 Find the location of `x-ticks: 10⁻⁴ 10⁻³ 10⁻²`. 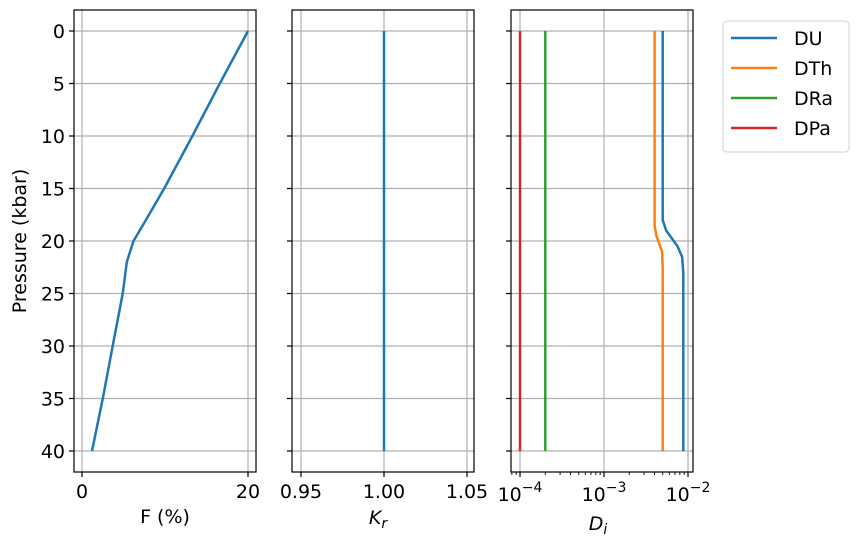

x-ticks: 10⁻⁴ 10⁻³ 10⁻² is located at coordinates (604, 489).